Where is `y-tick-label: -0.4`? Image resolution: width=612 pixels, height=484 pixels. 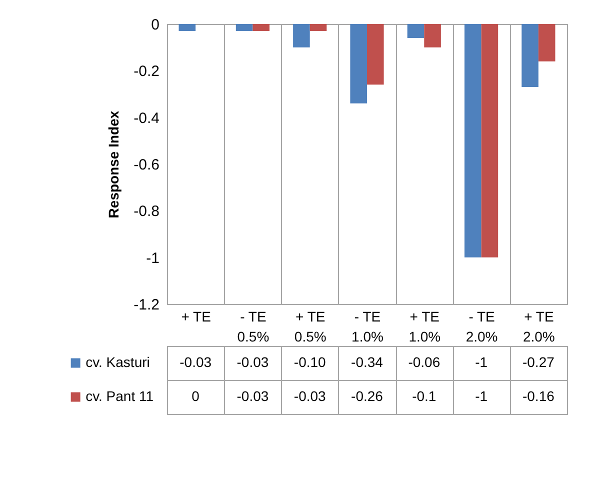 y-tick-label: -0.4 is located at coordinates (147, 118).